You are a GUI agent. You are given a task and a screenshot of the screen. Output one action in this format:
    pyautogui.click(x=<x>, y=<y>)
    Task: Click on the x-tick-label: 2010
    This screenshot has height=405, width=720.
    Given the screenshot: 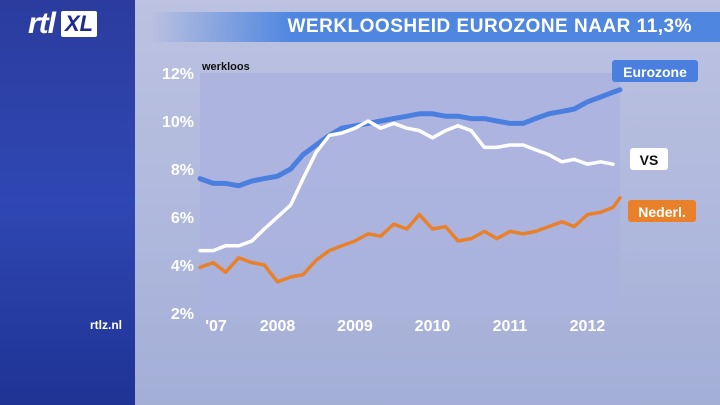 What is the action you would take?
    pyautogui.click(x=433, y=326)
    